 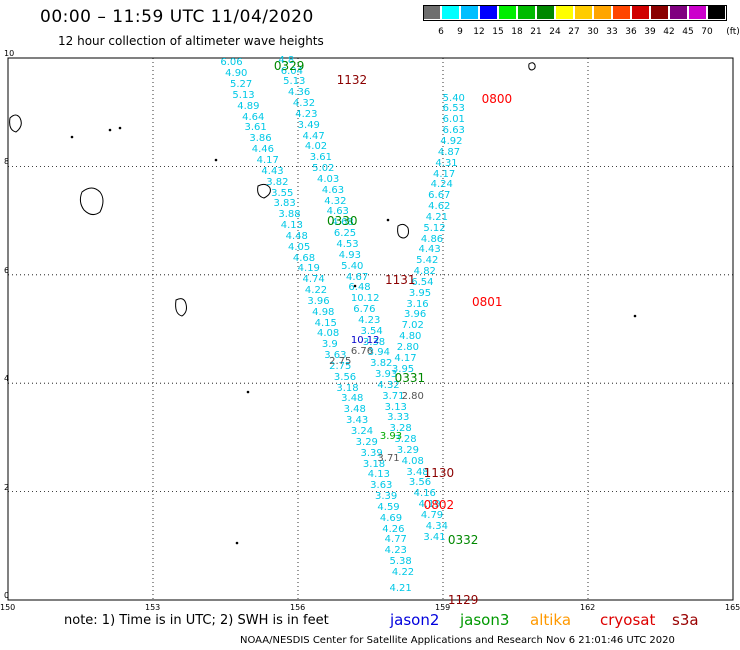 What do you see at coordinates (439, 472) in the screenshot?
I see `pass-time-label: 1130` at bounding box center [439, 472].